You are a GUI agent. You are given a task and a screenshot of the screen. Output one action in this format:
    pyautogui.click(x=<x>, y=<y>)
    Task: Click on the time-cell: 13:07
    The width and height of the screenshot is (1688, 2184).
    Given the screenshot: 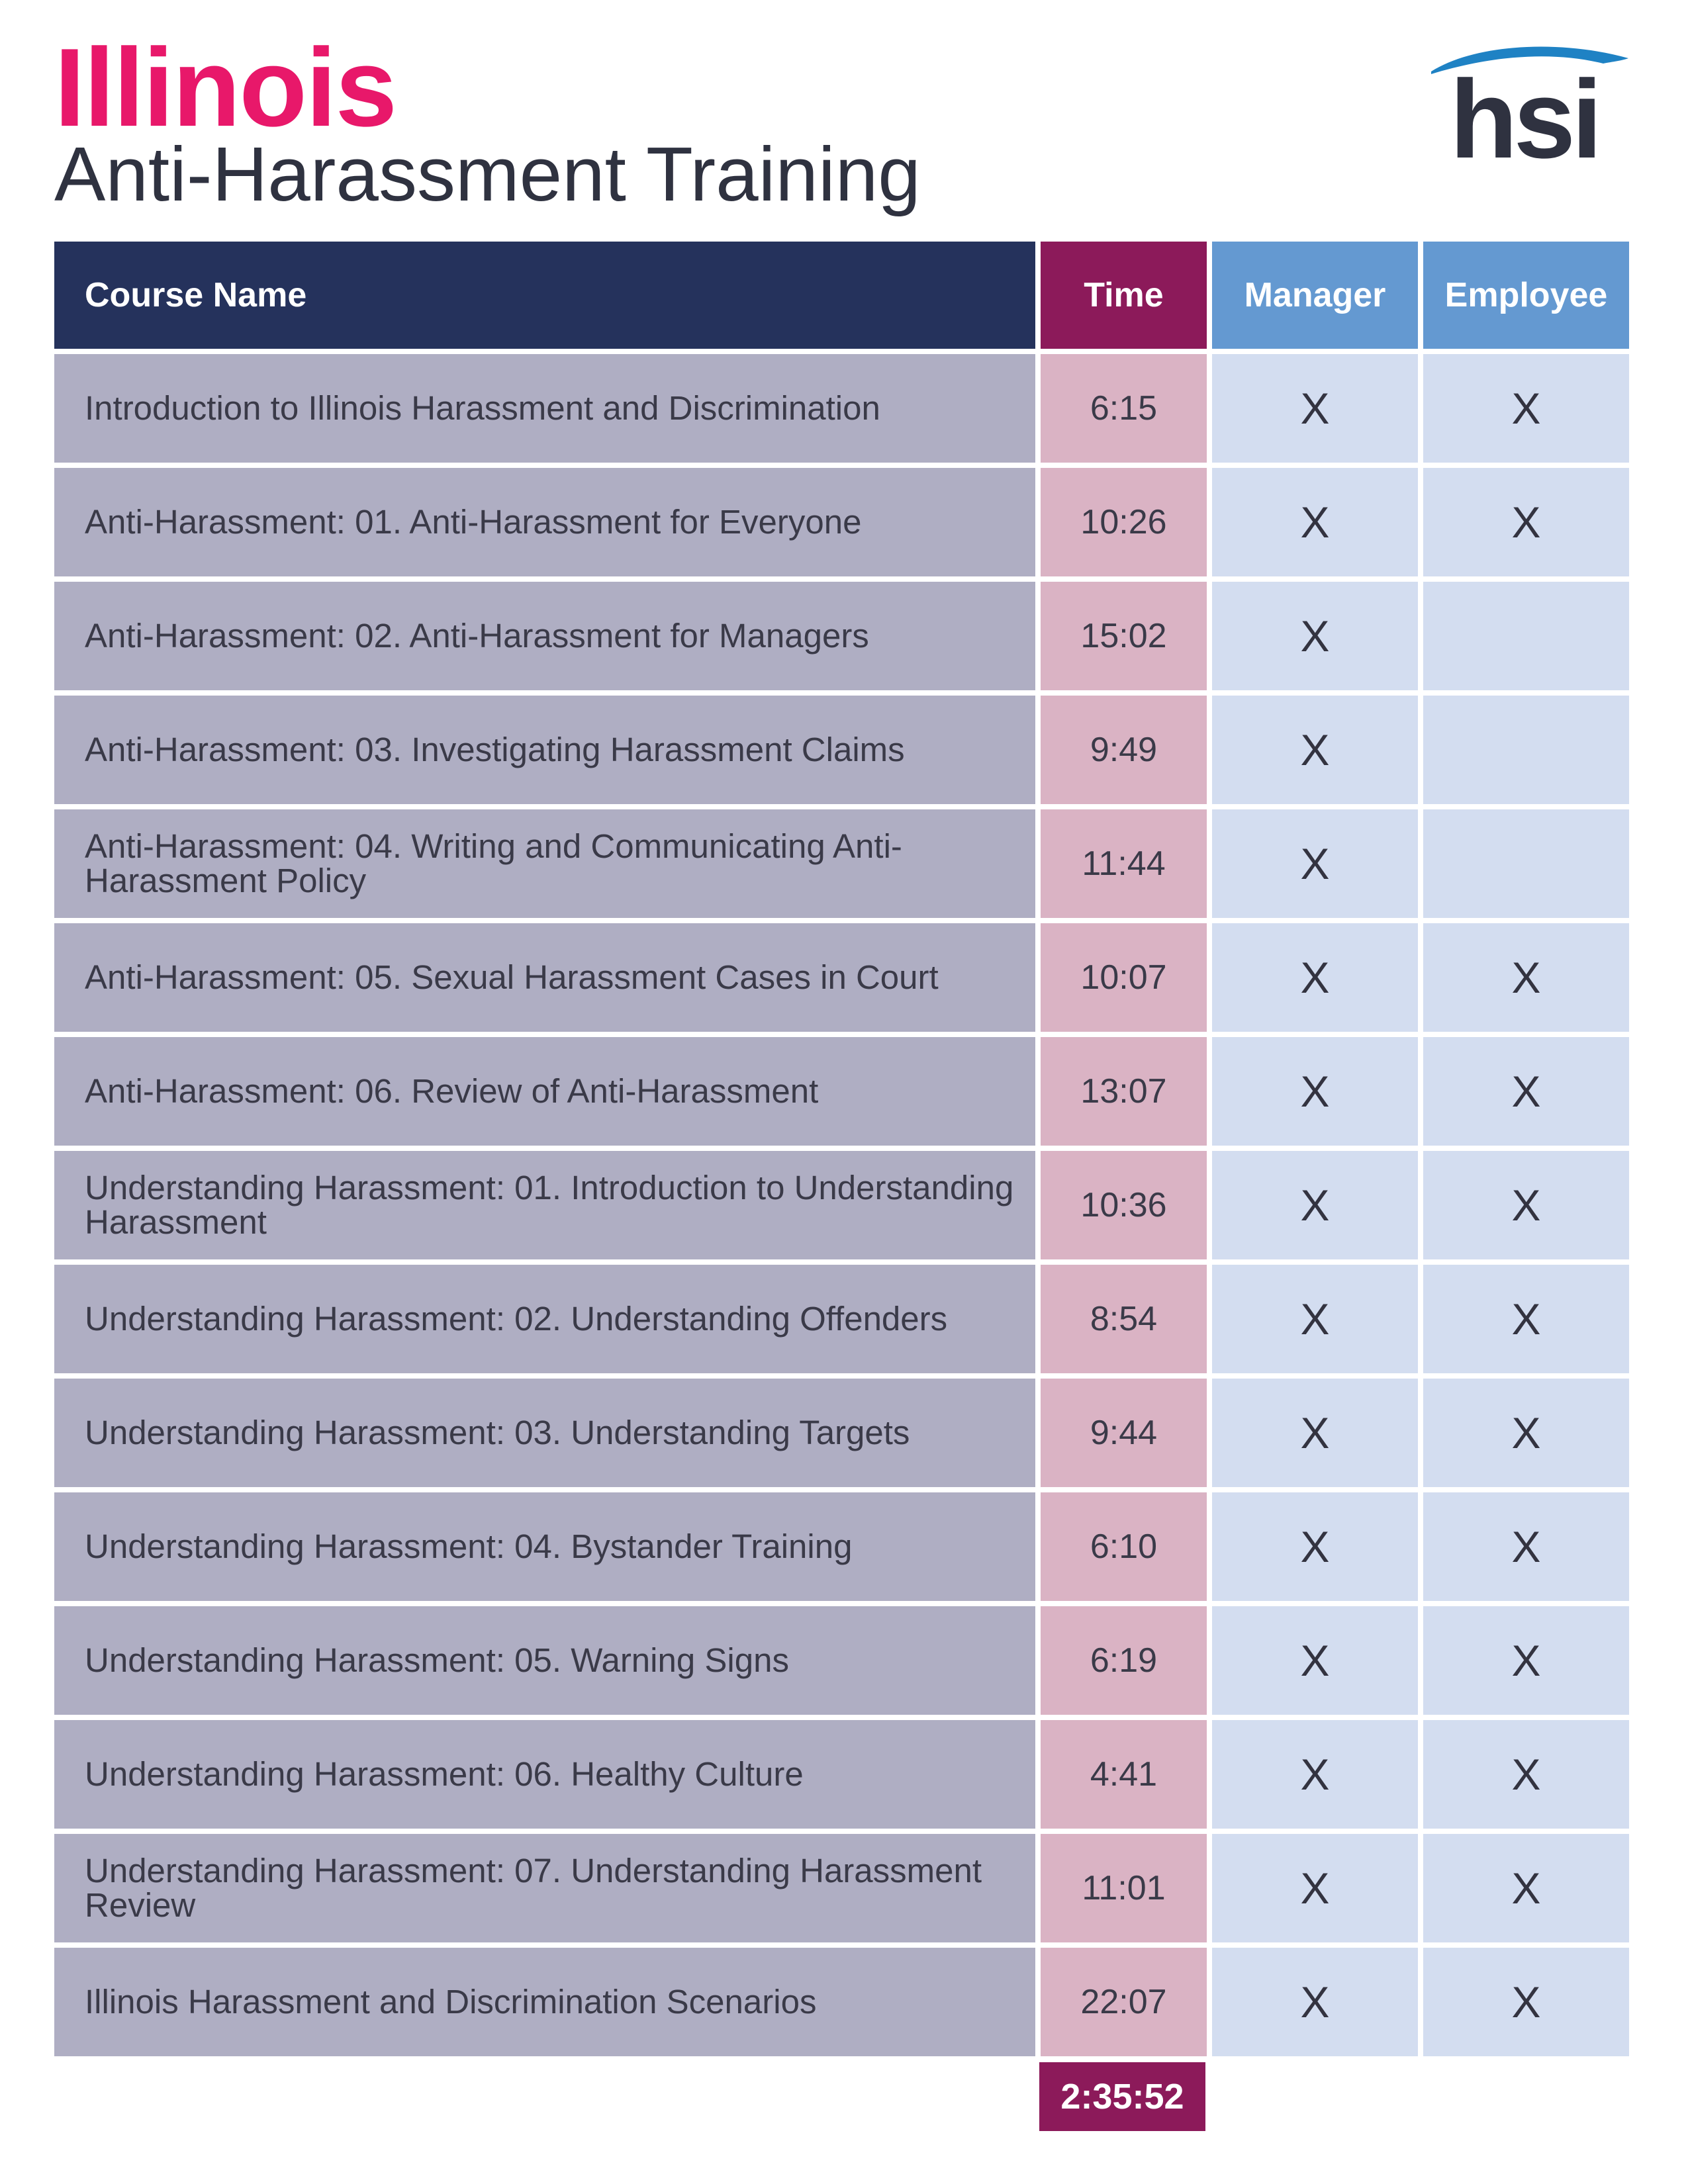 What is the action you would take?
    pyautogui.click(x=1124, y=1091)
    